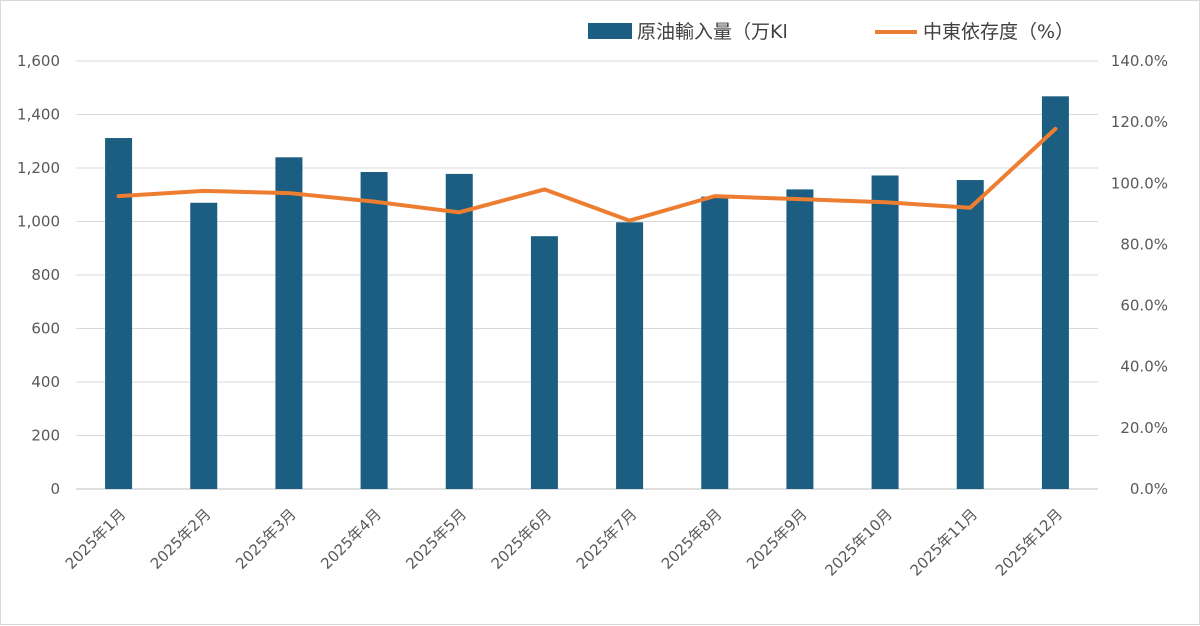  I want to click on y-right-tick-label: 100.0%, so click(1139, 183).